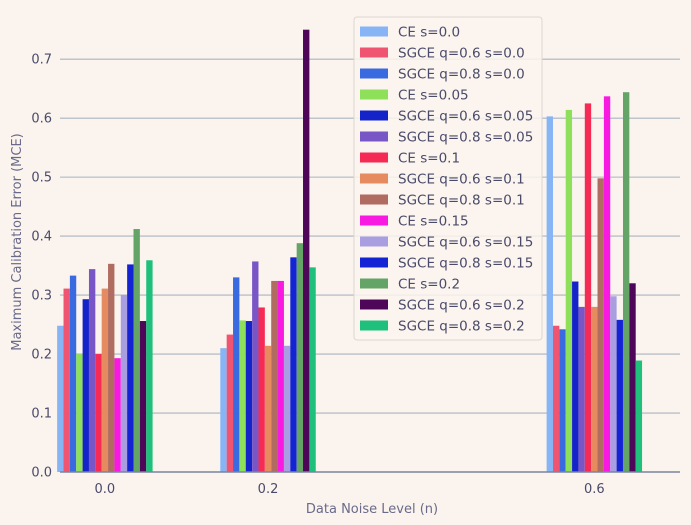 The width and height of the screenshot is (691, 525). Describe the element at coordinates (461, 201) in the screenshot. I see `legend-entry: SGCE q=0.8 s=0.1` at that location.